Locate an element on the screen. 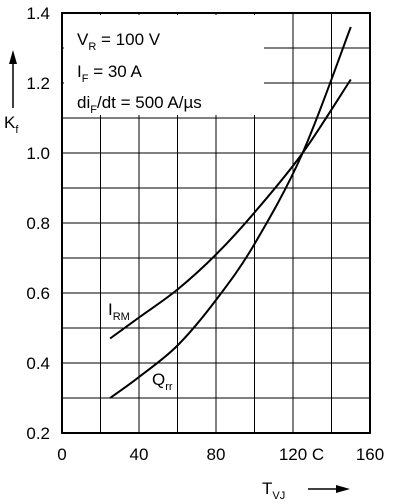 The height and width of the screenshot is (504, 398). y-tick-label: 0.4 is located at coordinates (38, 363).